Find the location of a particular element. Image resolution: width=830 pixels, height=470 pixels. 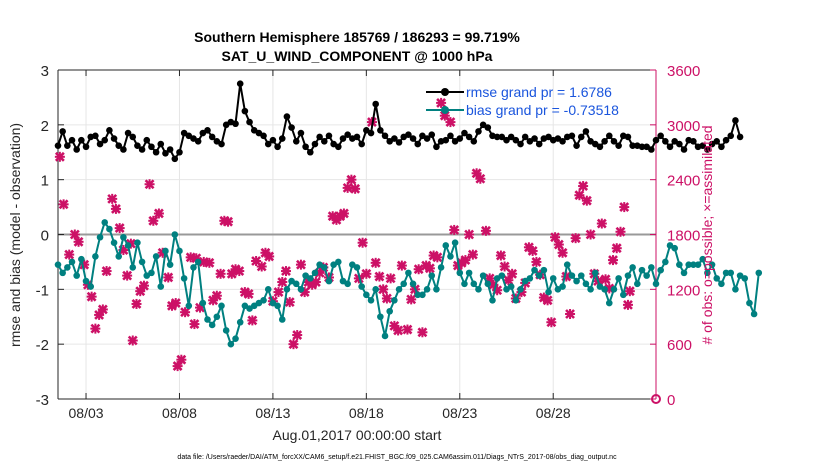

y-tick-label-left: -1 is located at coordinates (42, 290).